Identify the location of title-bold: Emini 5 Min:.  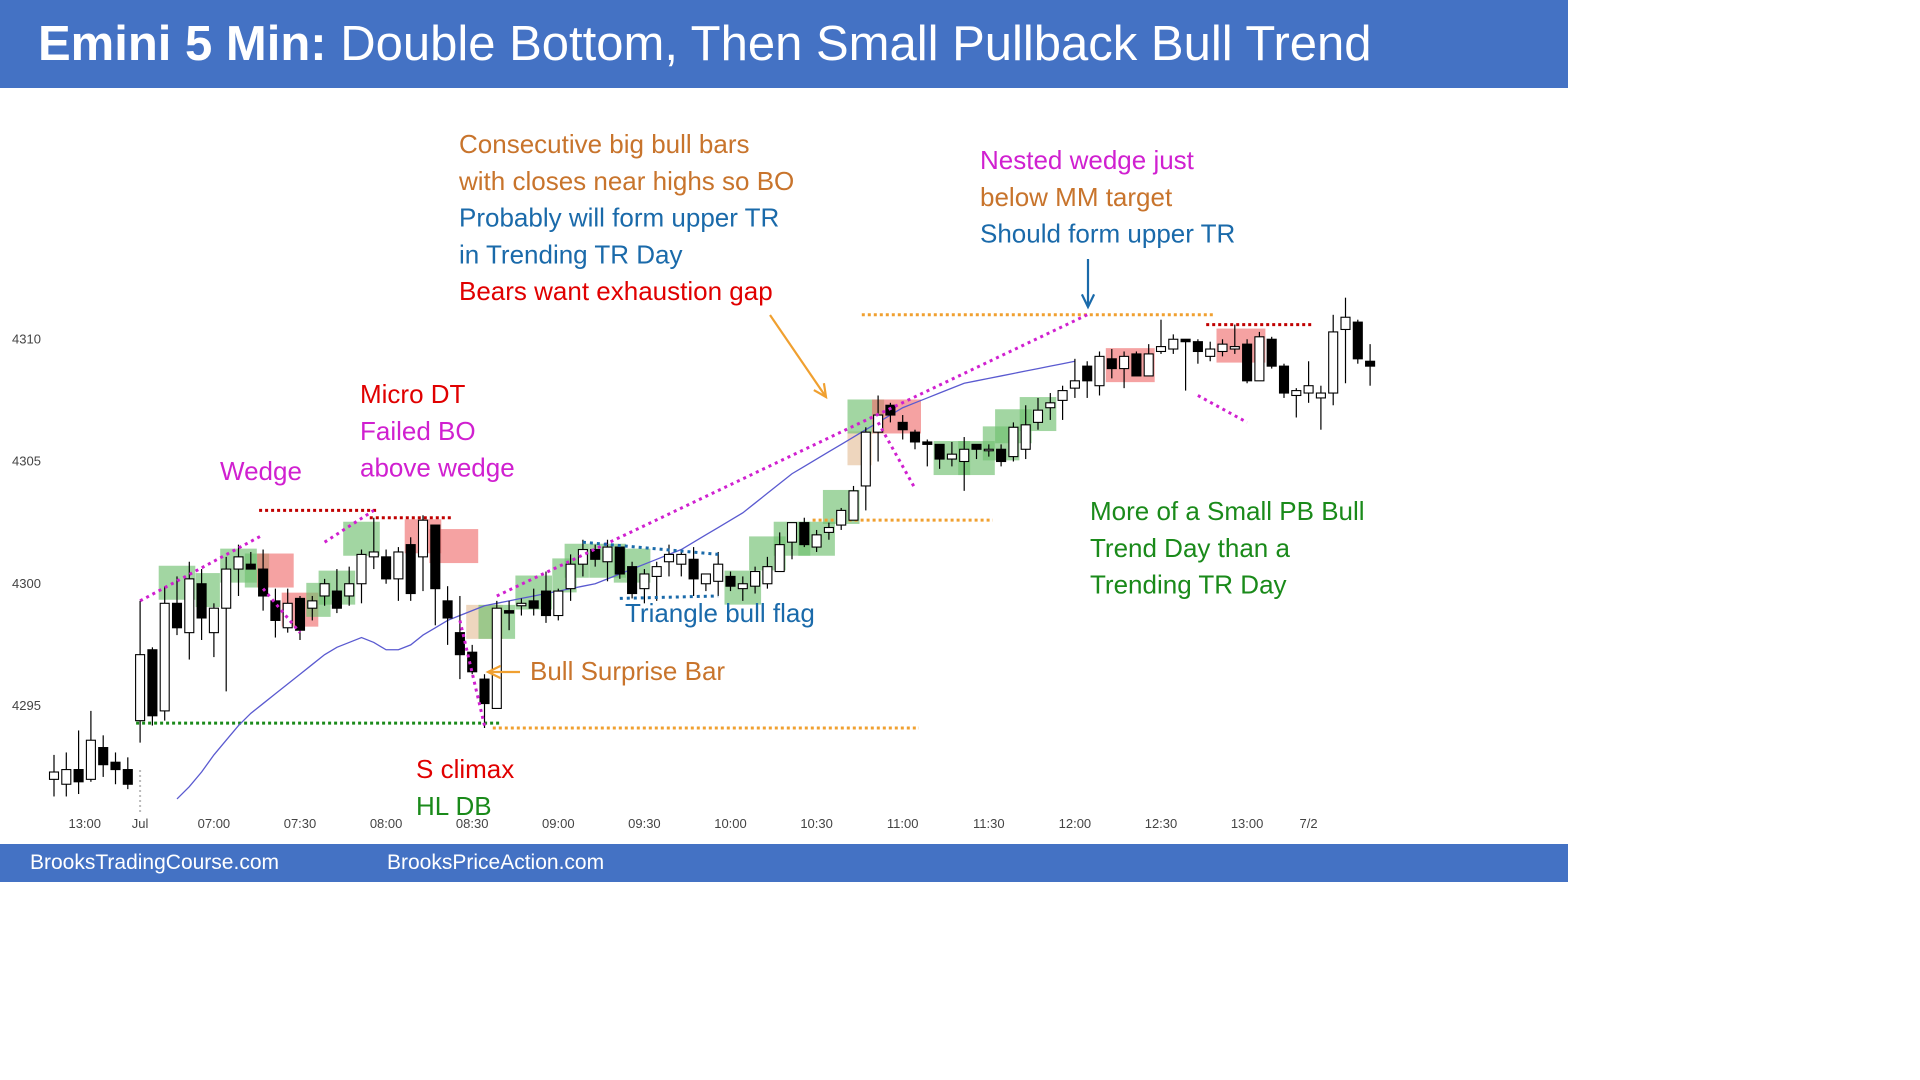
(182, 44).